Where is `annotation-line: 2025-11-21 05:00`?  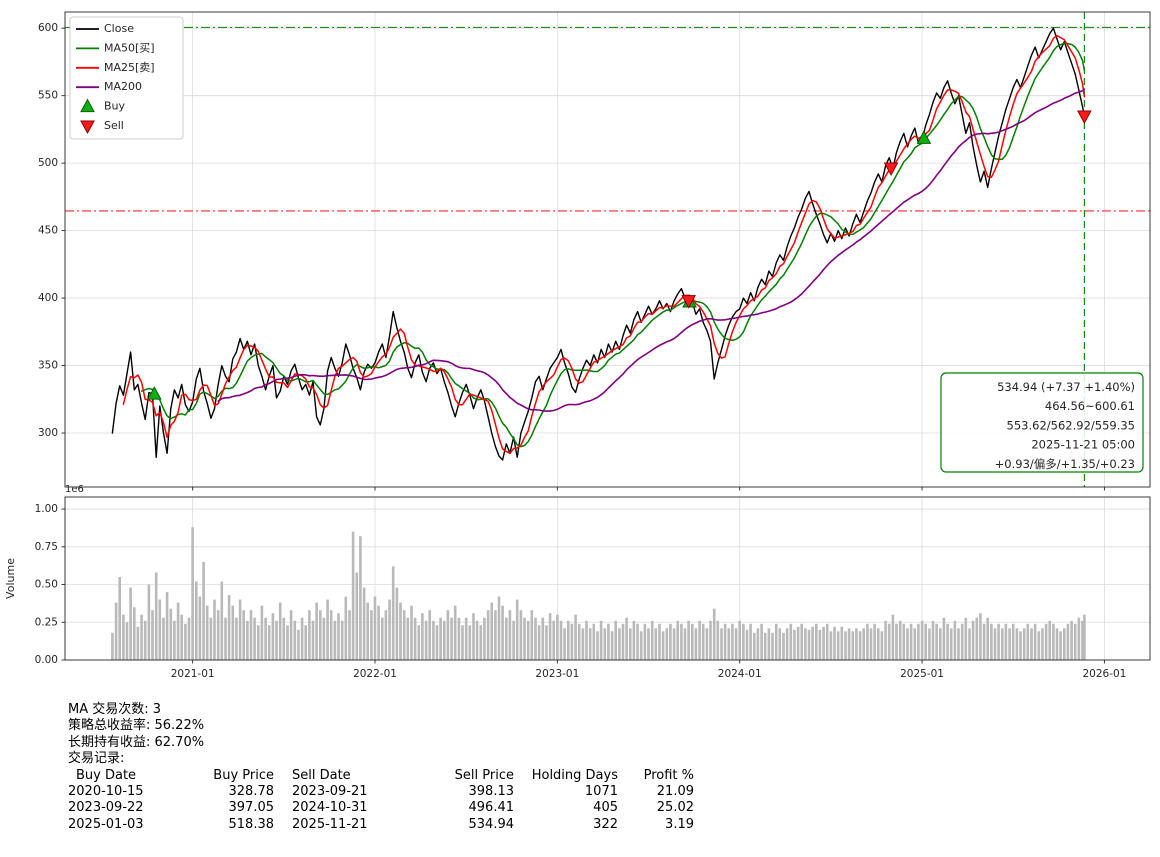
annotation-line: 2025-11-21 05:00 is located at coordinates (1083, 445).